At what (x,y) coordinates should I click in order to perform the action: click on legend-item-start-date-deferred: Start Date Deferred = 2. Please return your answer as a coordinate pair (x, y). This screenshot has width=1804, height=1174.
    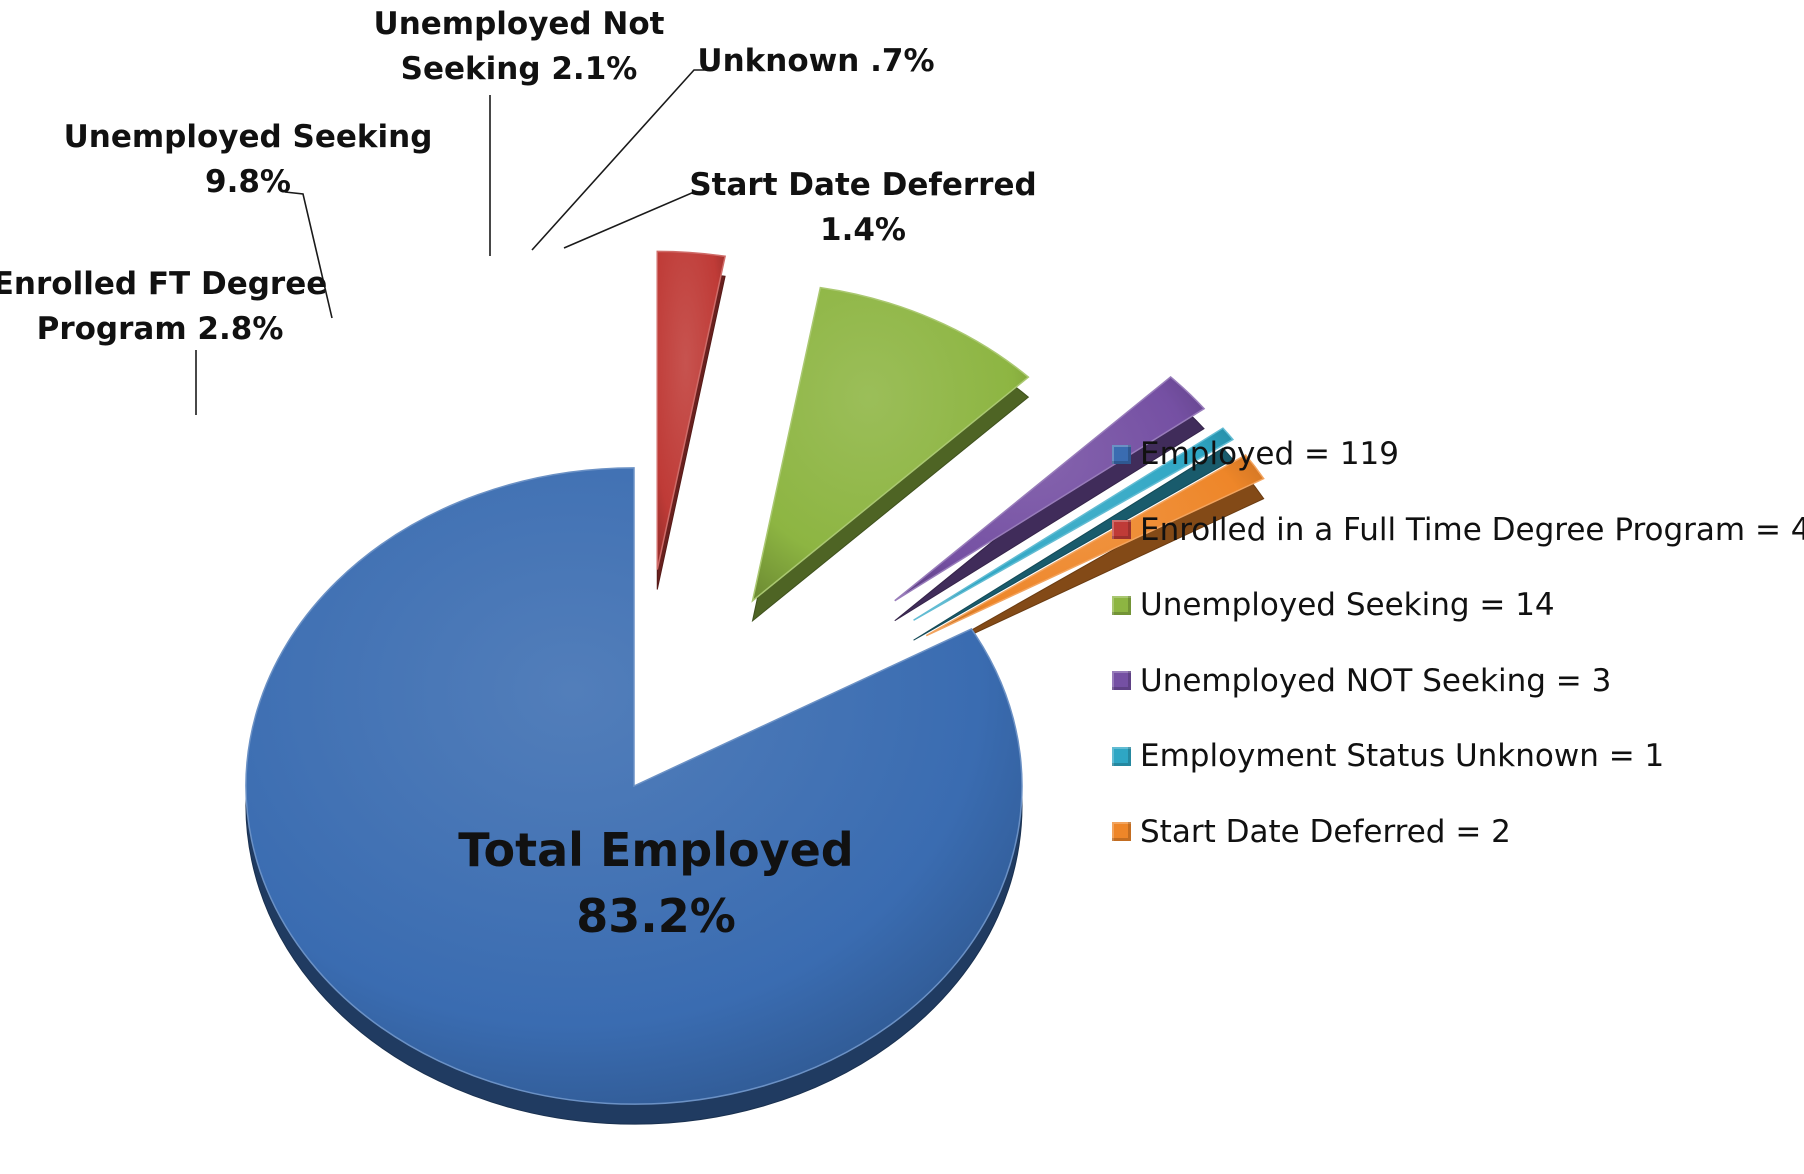
    Looking at the image, I should click on (1458, 832).